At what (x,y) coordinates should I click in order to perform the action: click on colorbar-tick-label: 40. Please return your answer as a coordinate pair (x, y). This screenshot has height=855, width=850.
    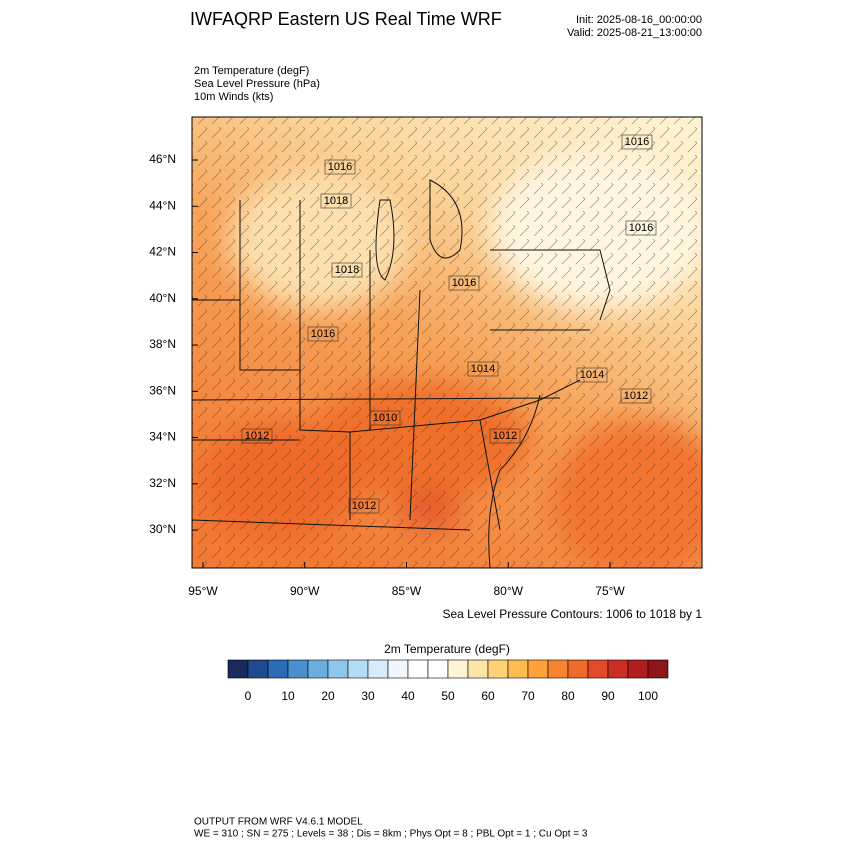
    Looking at the image, I should click on (408, 696).